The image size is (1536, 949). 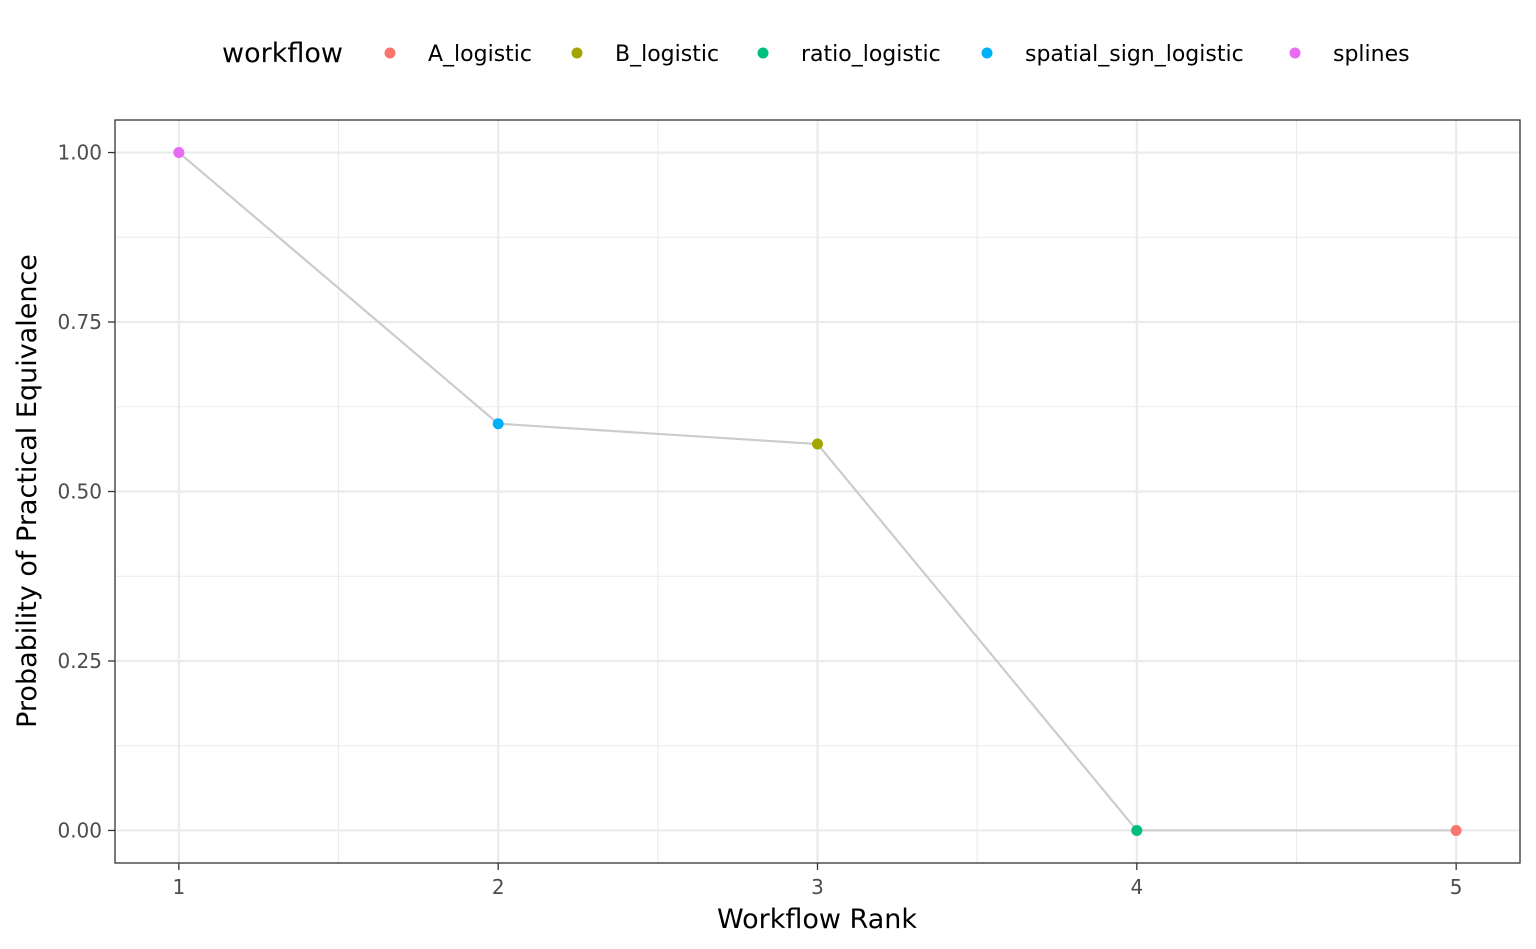 What do you see at coordinates (817, 919) in the screenshot?
I see `x-axis-title: Workflow Rank` at bounding box center [817, 919].